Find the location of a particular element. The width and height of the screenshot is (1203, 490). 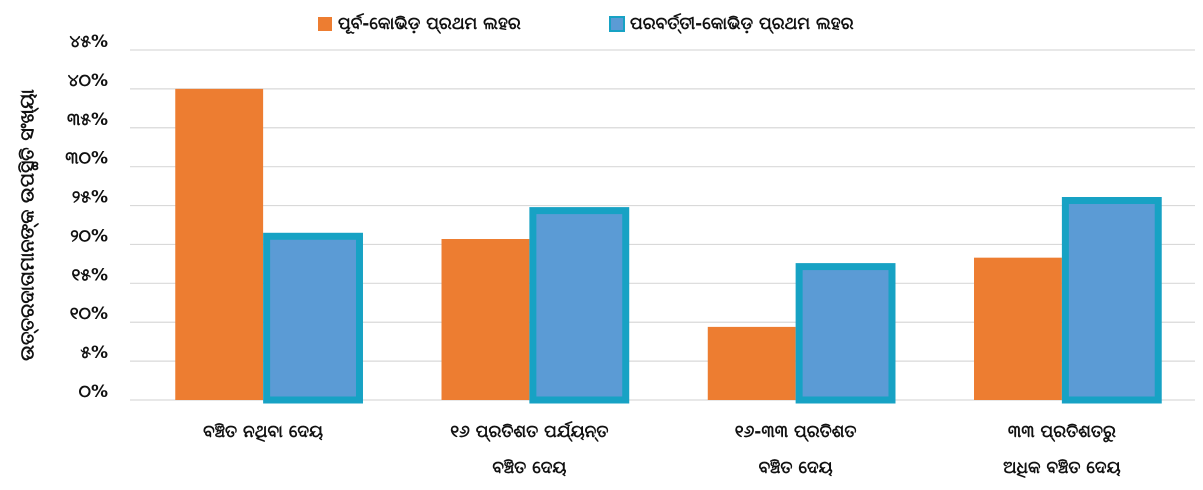

y-tick-label: ୩୫% is located at coordinates (87, 120).